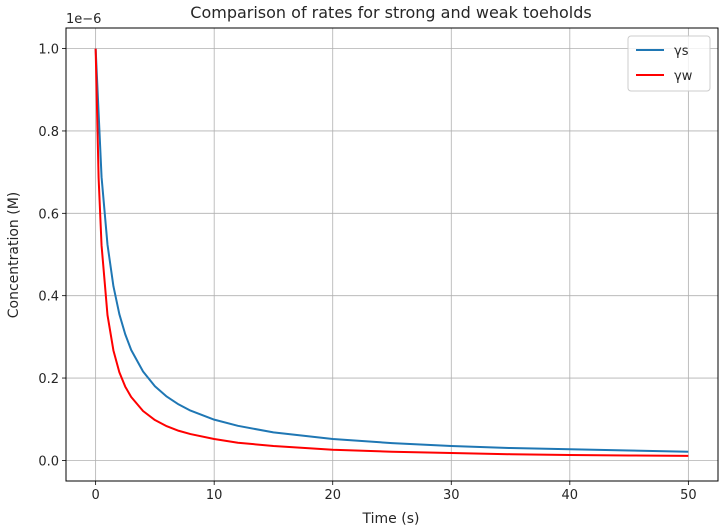 The height and width of the screenshot is (529, 720). I want to click on x-tick-label: 0, so click(95, 495).